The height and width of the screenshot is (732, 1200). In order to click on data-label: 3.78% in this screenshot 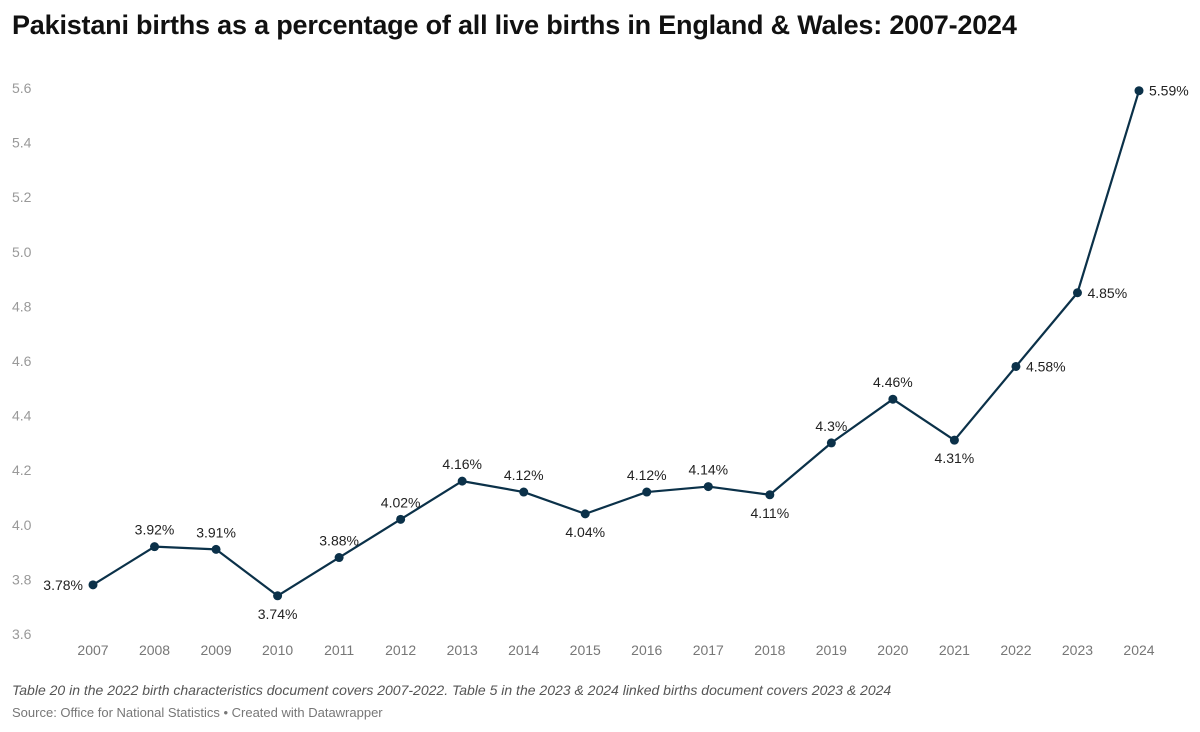, I will do `click(63, 585)`.